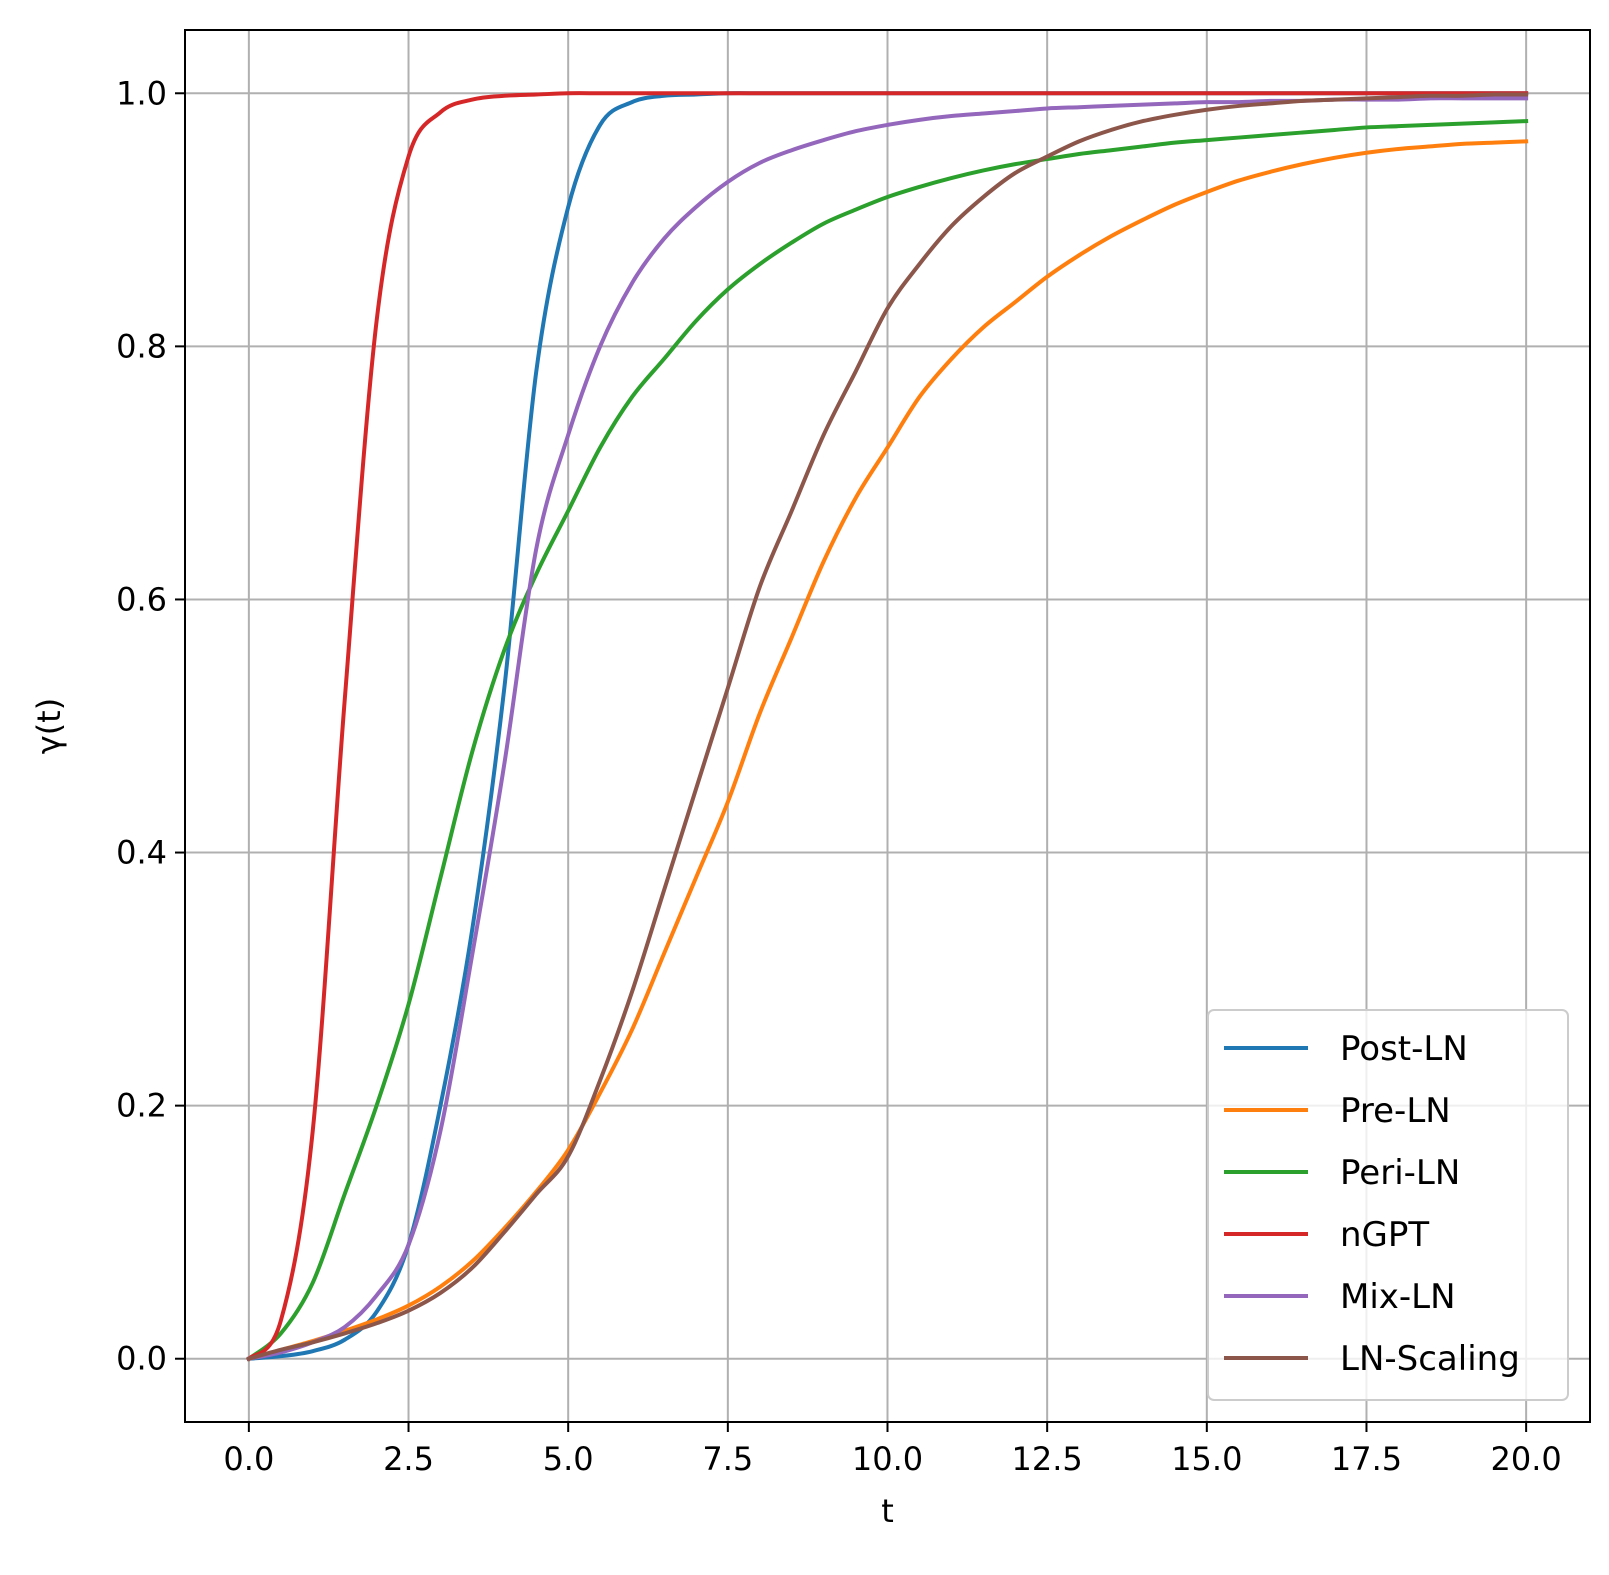  What do you see at coordinates (568, 1459) in the screenshot?
I see `x-tick-label: 5.0` at bounding box center [568, 1459].